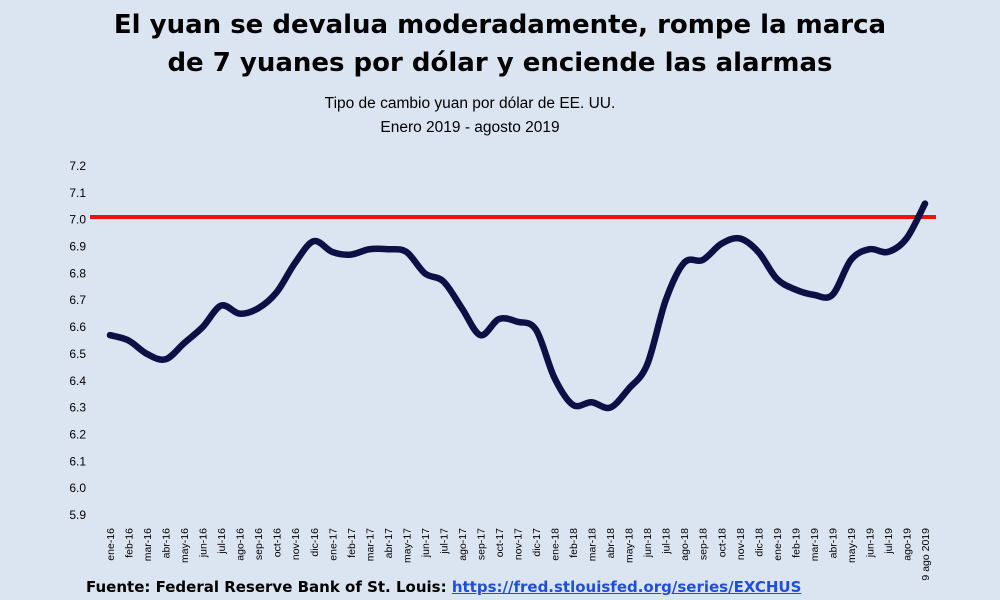 The width and height of the screenshot is (1000, 600). I want to click on y-tick-label: 5.9, so click(77, 515).